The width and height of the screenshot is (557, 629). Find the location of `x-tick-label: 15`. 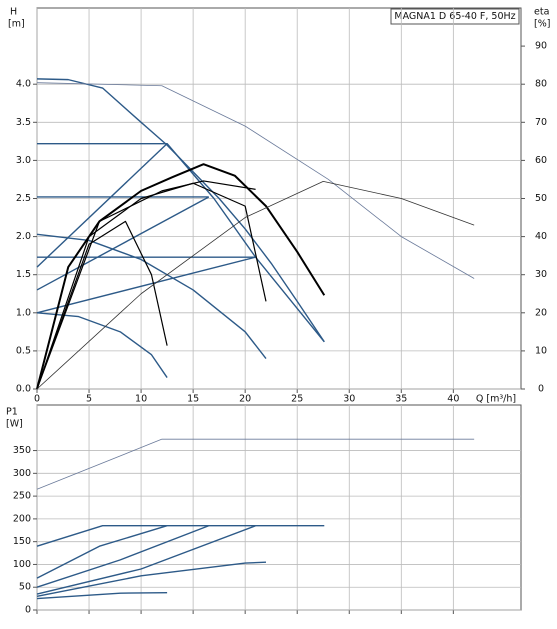

x-tick-label: 15 is located at coordinates (193, 399).